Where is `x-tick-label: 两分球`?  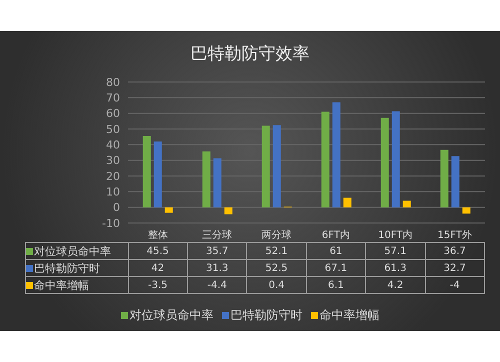
x-tick-label: 两分球 is located at coordinates (276, 234).